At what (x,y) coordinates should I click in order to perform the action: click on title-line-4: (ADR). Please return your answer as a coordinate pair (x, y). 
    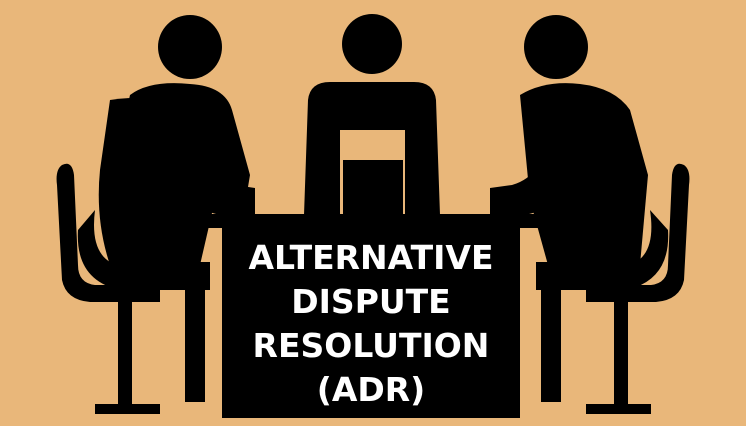
    Looking at the image, I should click on (371, 389).